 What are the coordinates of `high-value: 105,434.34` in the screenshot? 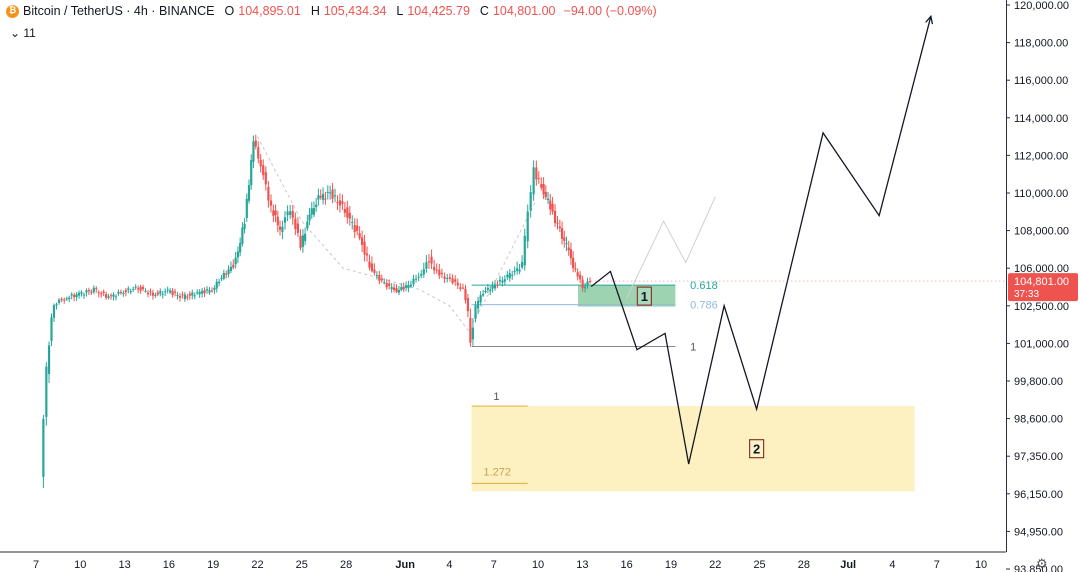 It's located at (355, 11).